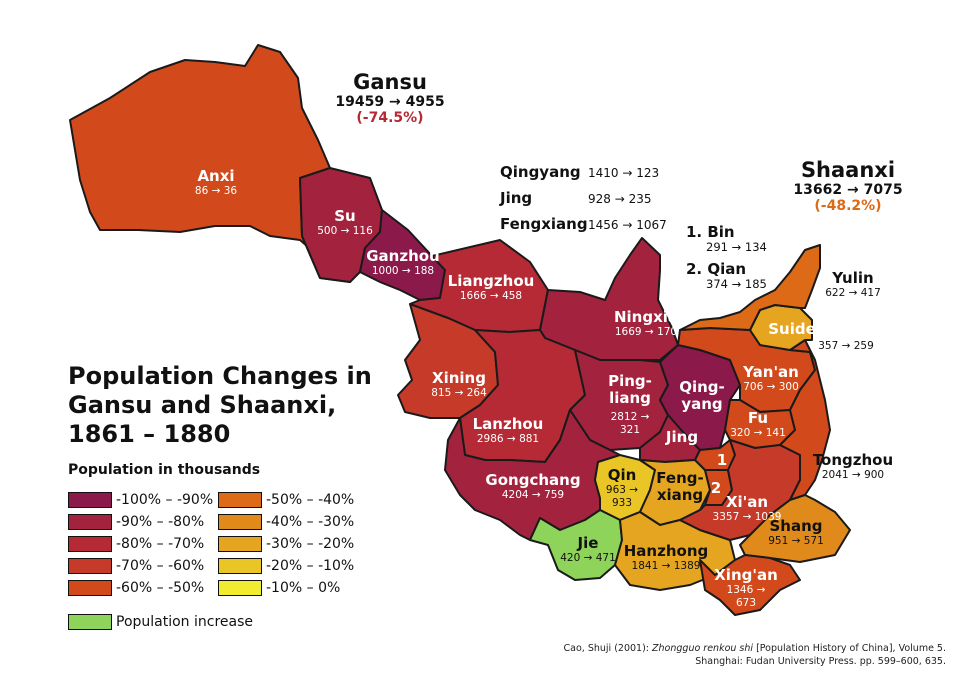  Describe the element at coordinates (164, 470) in the screenshot. I see `legend-title: Population in thousands` at that location.